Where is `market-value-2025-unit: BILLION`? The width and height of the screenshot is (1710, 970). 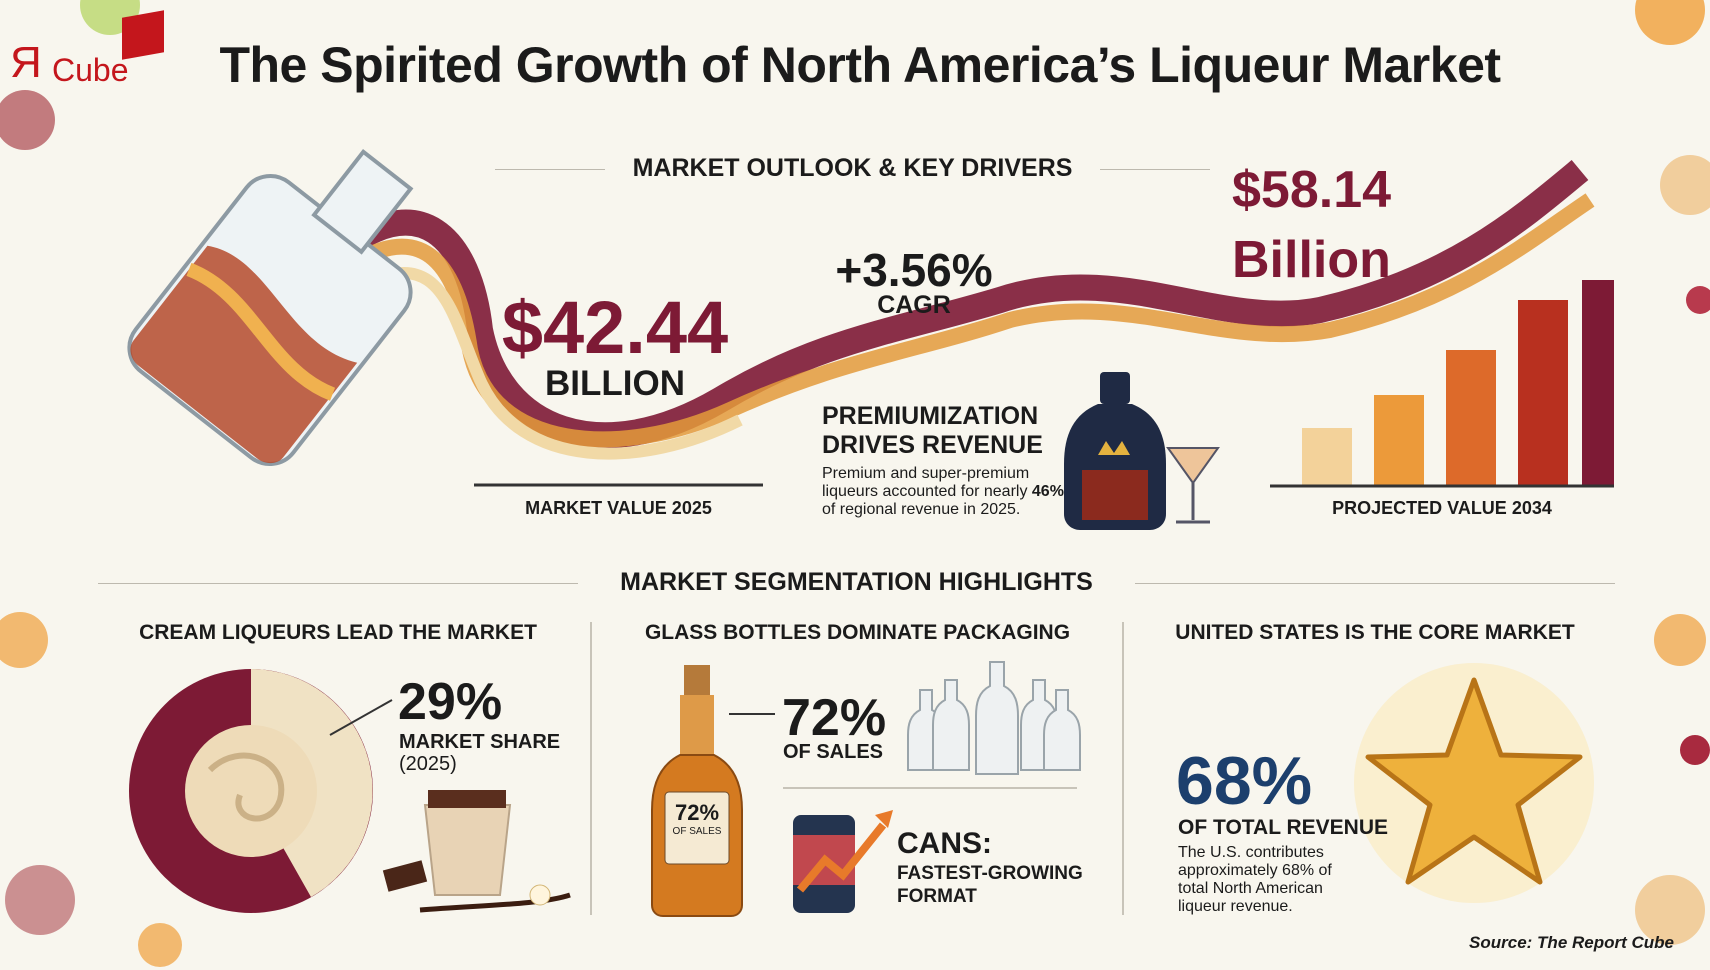 market-value-2025-unit: BILLION is located at coordinates (615, 383).